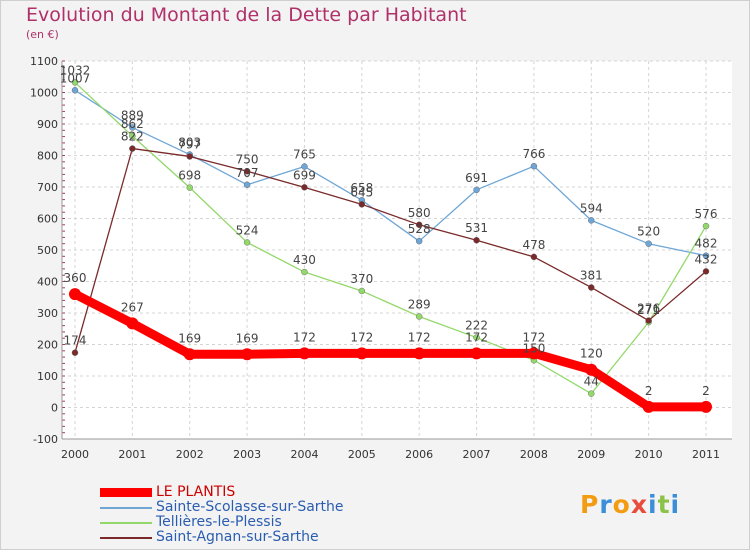  I want to click on logo-letter: r, so click(606, 504).